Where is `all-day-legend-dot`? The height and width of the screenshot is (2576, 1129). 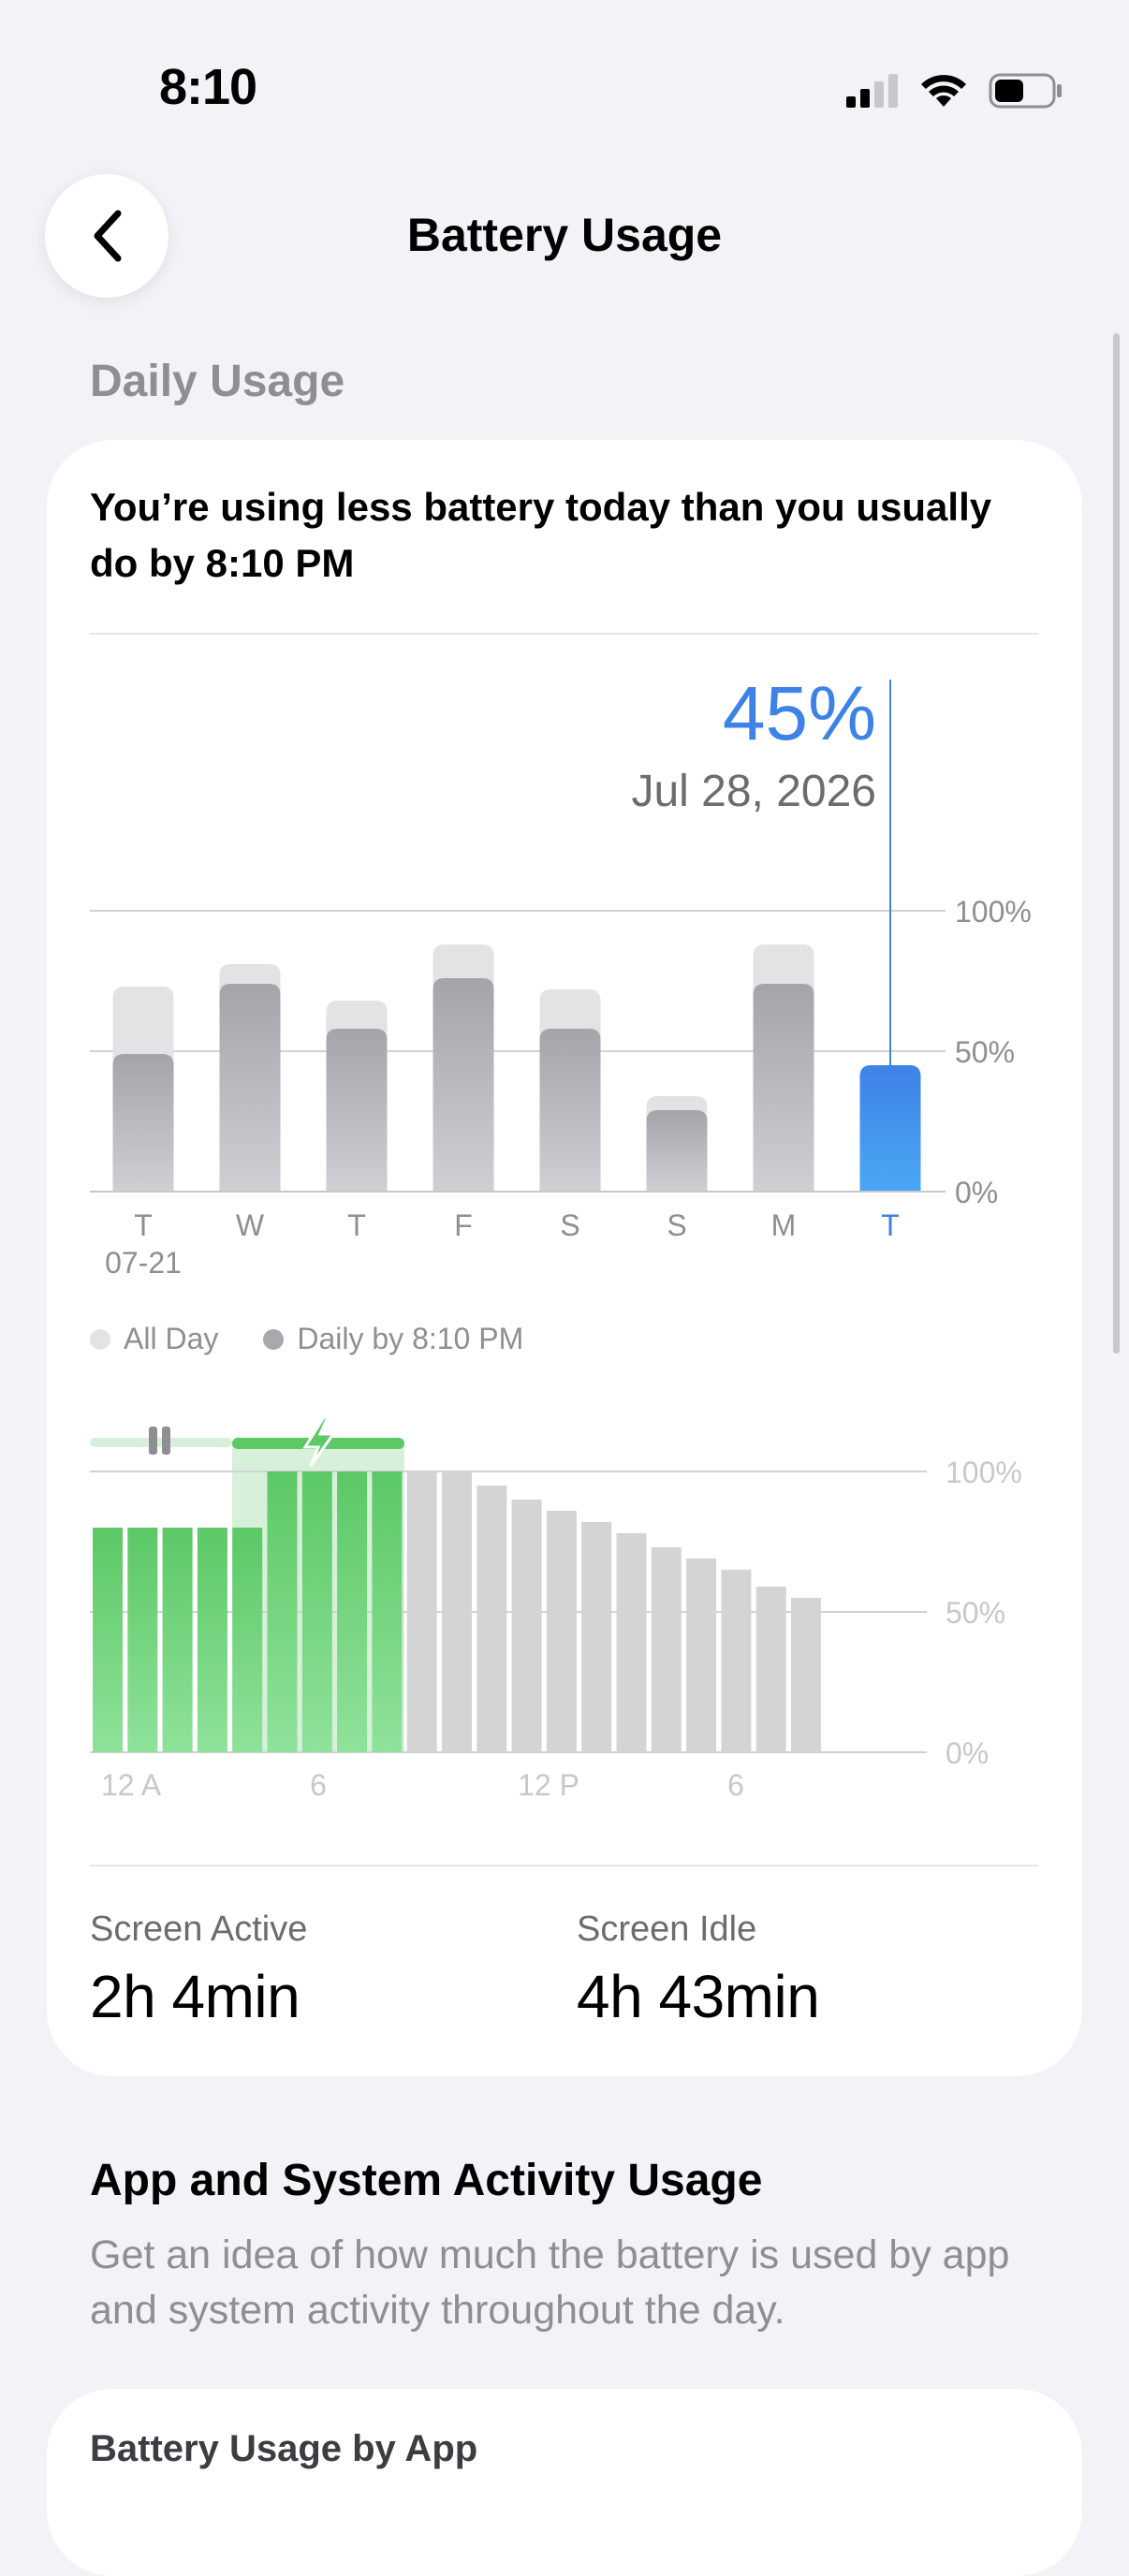
all-day-legend-dot is located at coordinates (100, 1339).